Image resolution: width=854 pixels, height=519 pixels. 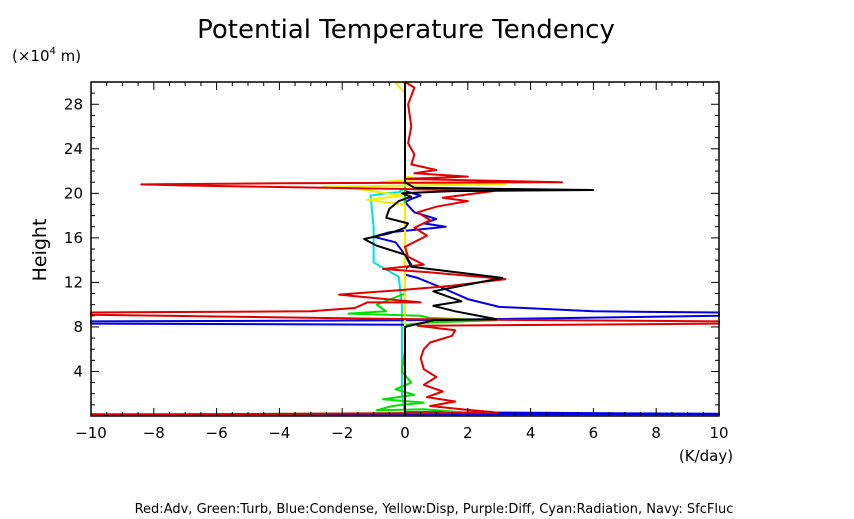 I want to click on y-axis-unit: (×104 m), so click(x=46, y=55).